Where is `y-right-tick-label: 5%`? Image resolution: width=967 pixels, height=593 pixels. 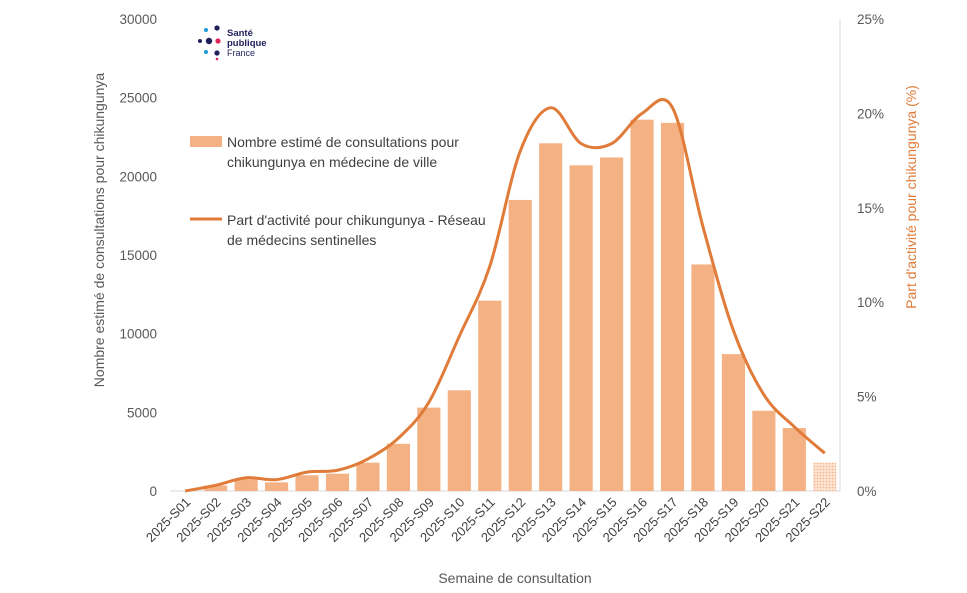 y-right-tick-label: 5% is located at coordinates (867, 397).